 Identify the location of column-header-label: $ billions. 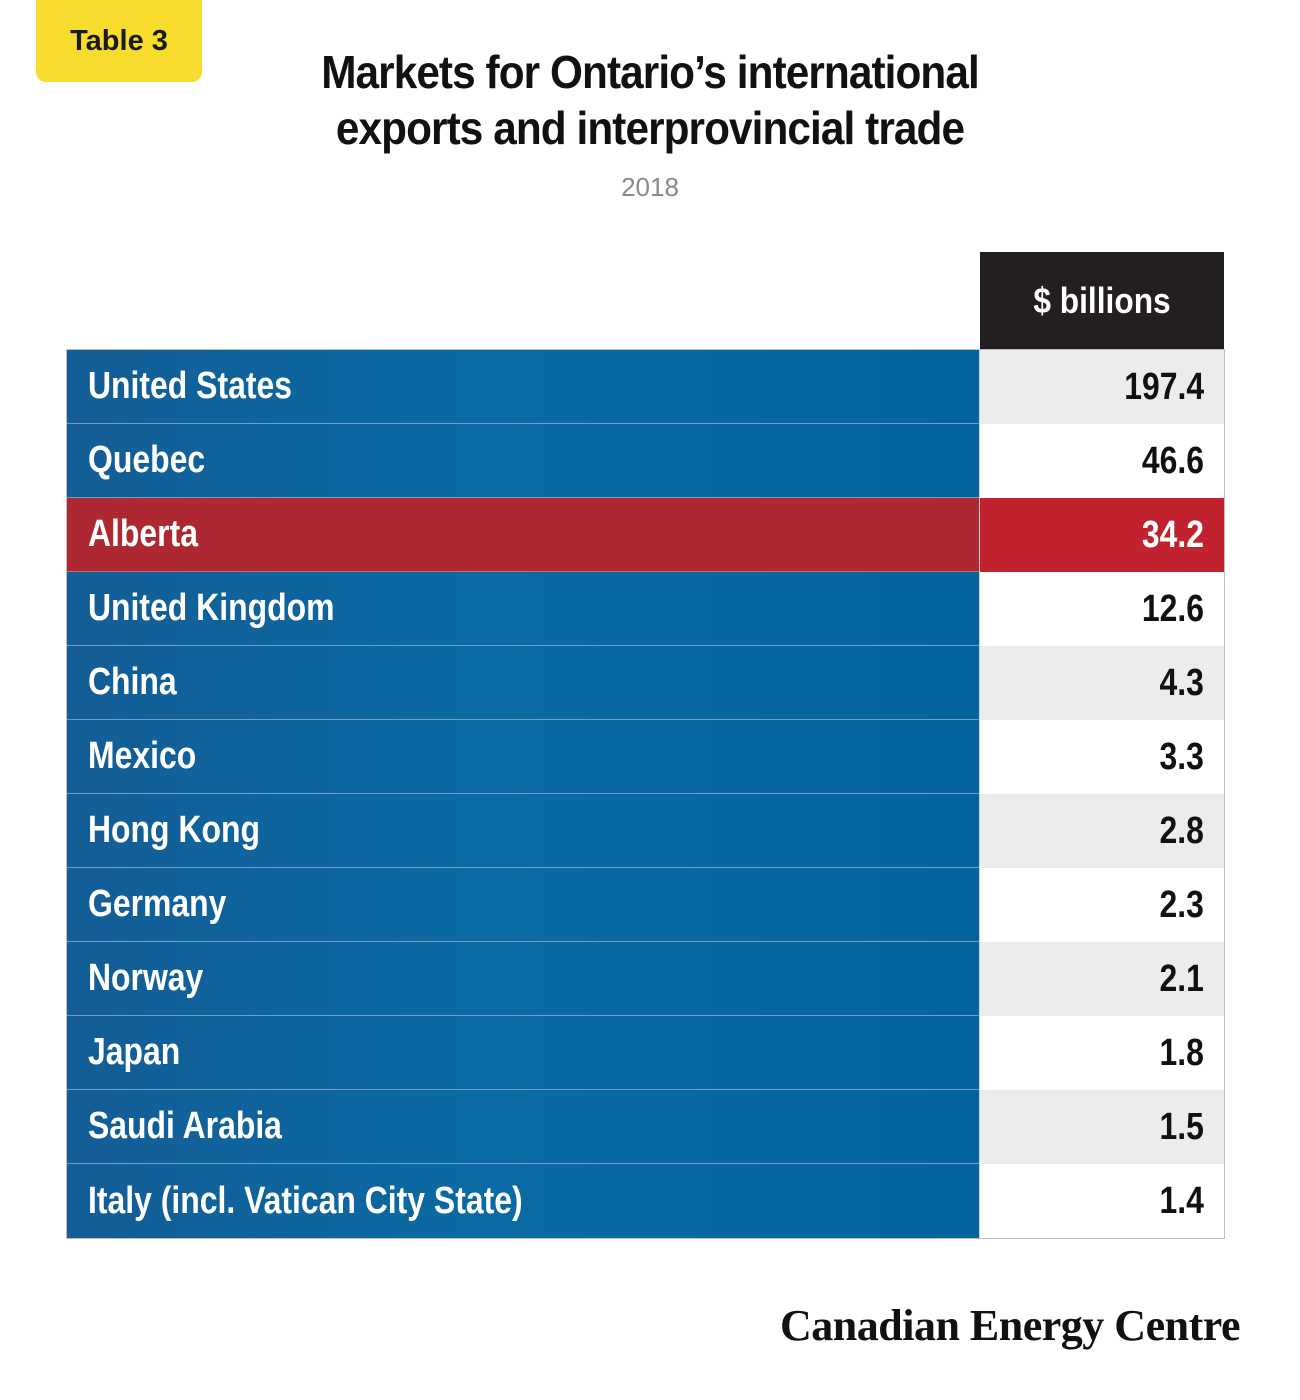
(1102, 300).